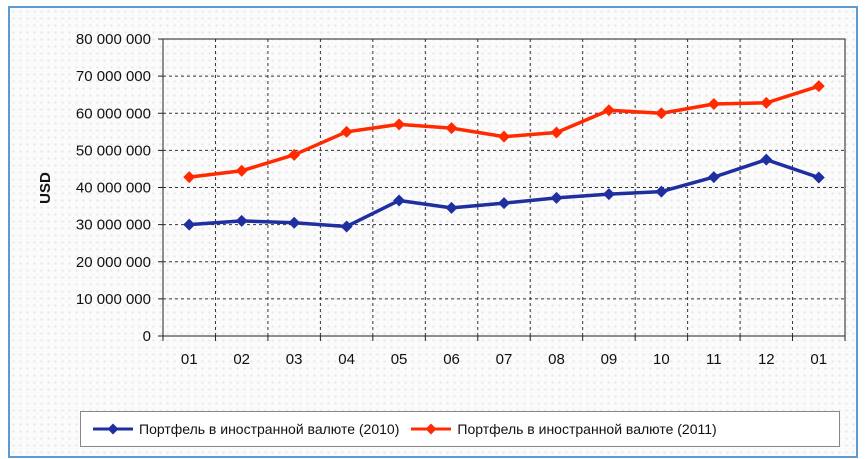 This screenshot has height=459, width=866. I want to click on legend-label-2010: Портфель в иностранной валюте (2010), so click(269, 429).